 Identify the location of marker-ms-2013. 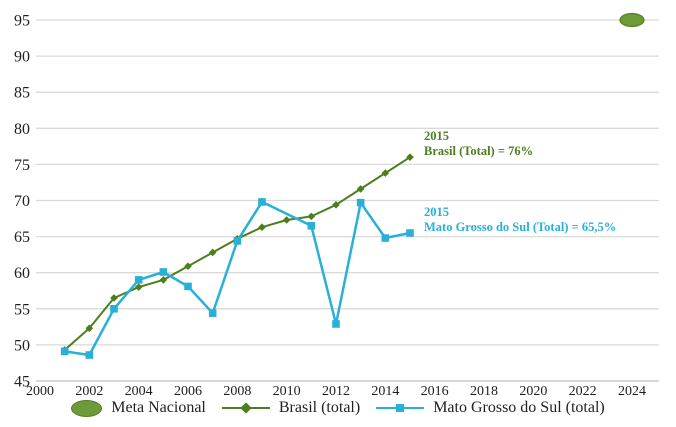
(360, 202).